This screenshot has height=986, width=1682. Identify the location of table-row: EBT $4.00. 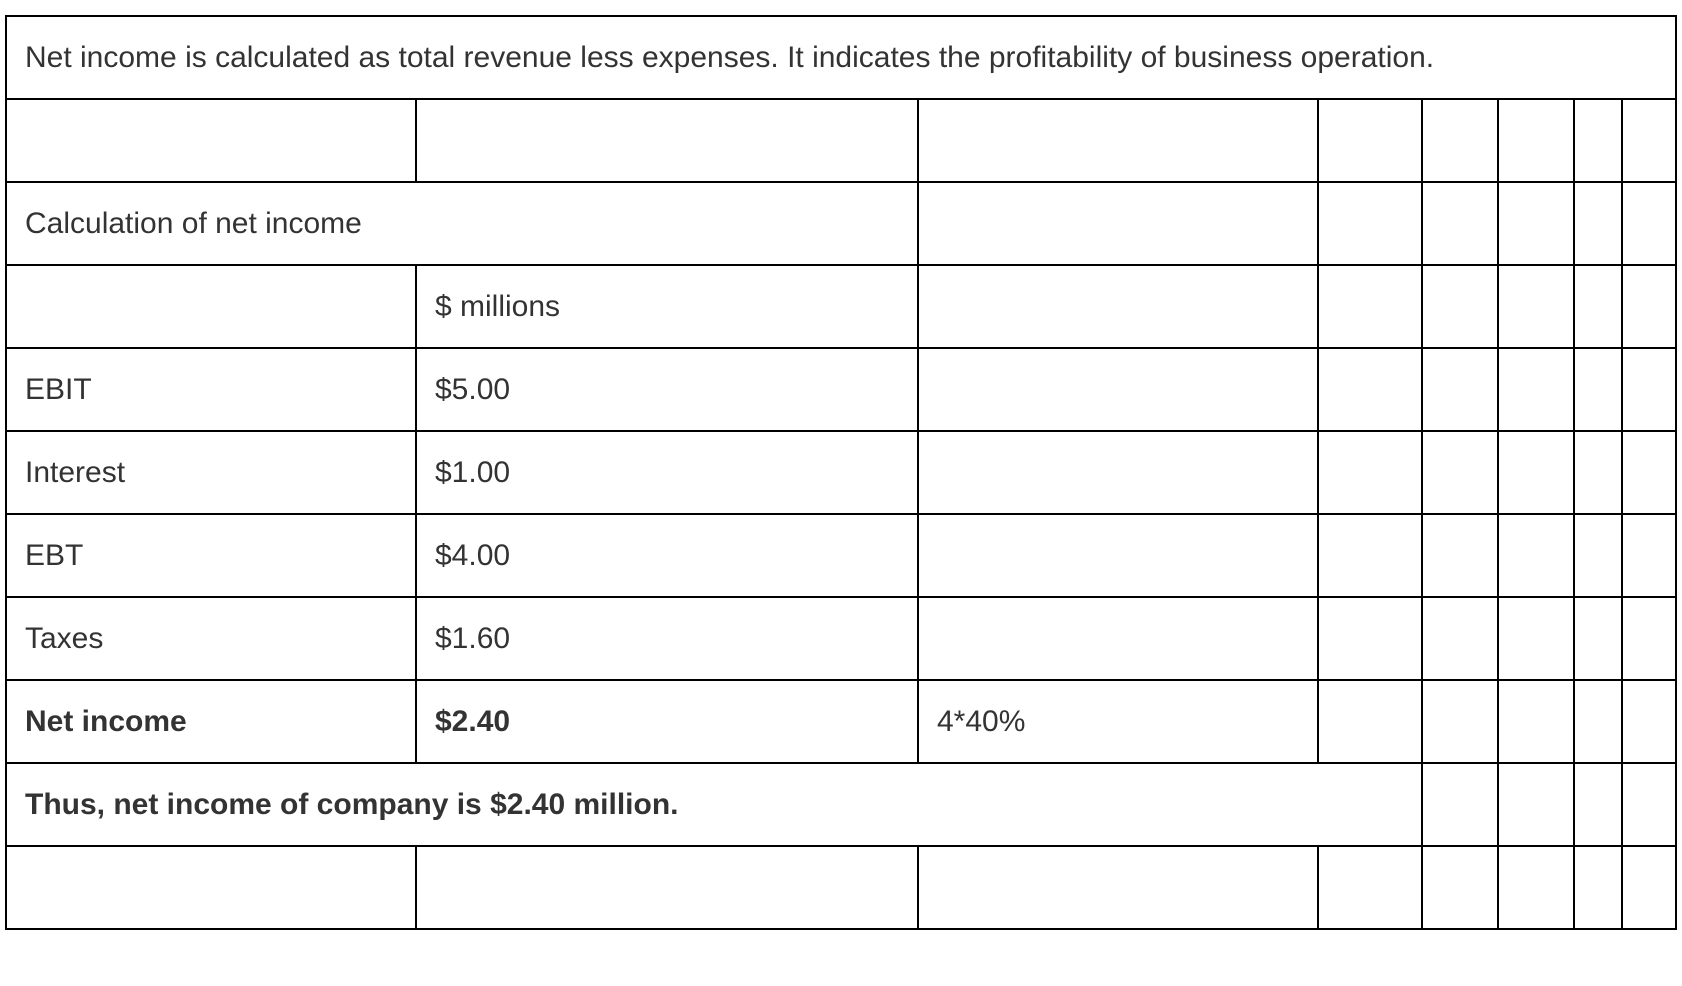
(841, 555).